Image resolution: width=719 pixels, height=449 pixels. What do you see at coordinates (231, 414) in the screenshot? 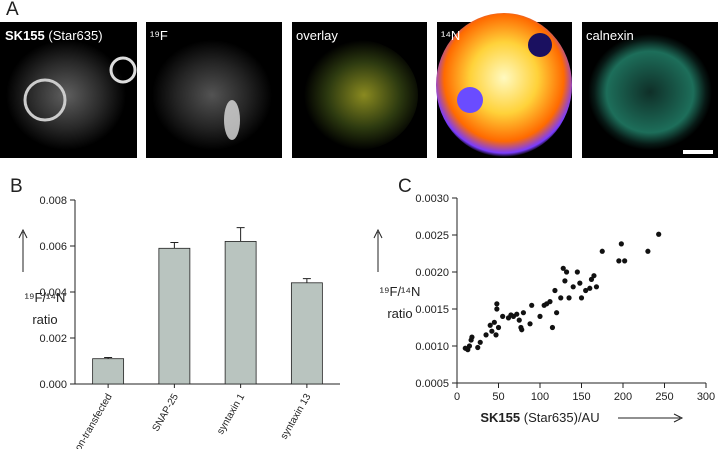
I see `x-tick-label: syntaxin 1` at bounding box center [231, 414].